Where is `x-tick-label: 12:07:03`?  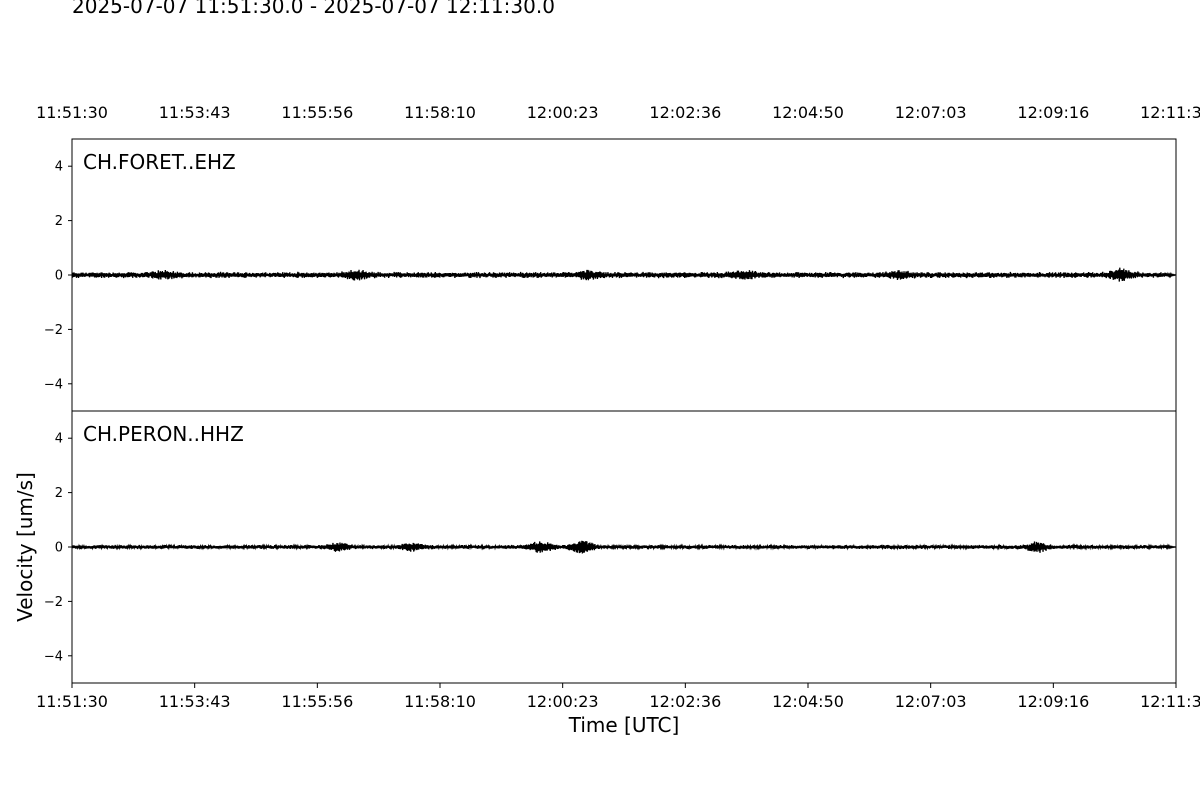
x-tick-label: 12:07:03 is located at coordinates (931, 701).